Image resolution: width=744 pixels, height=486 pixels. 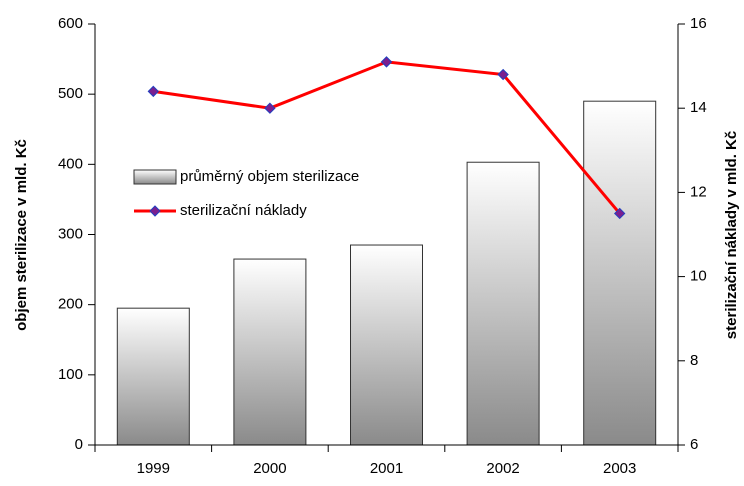 I want to click on y2-tick-label: 6, so click(x=694, y=444).